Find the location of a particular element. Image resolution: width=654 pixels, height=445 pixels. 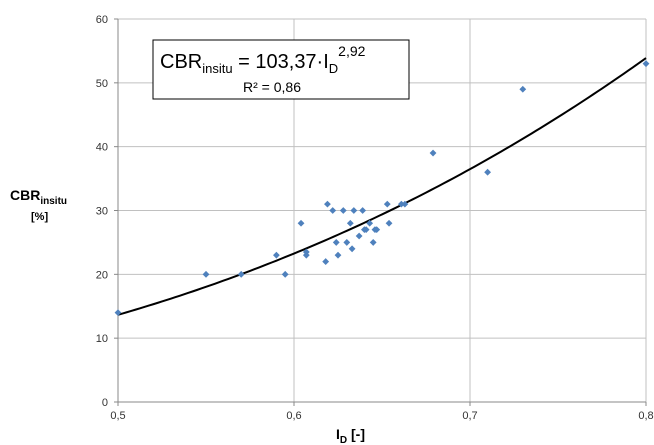

y-axis-title: CBRinsitu is located at coordinates (38, 197).